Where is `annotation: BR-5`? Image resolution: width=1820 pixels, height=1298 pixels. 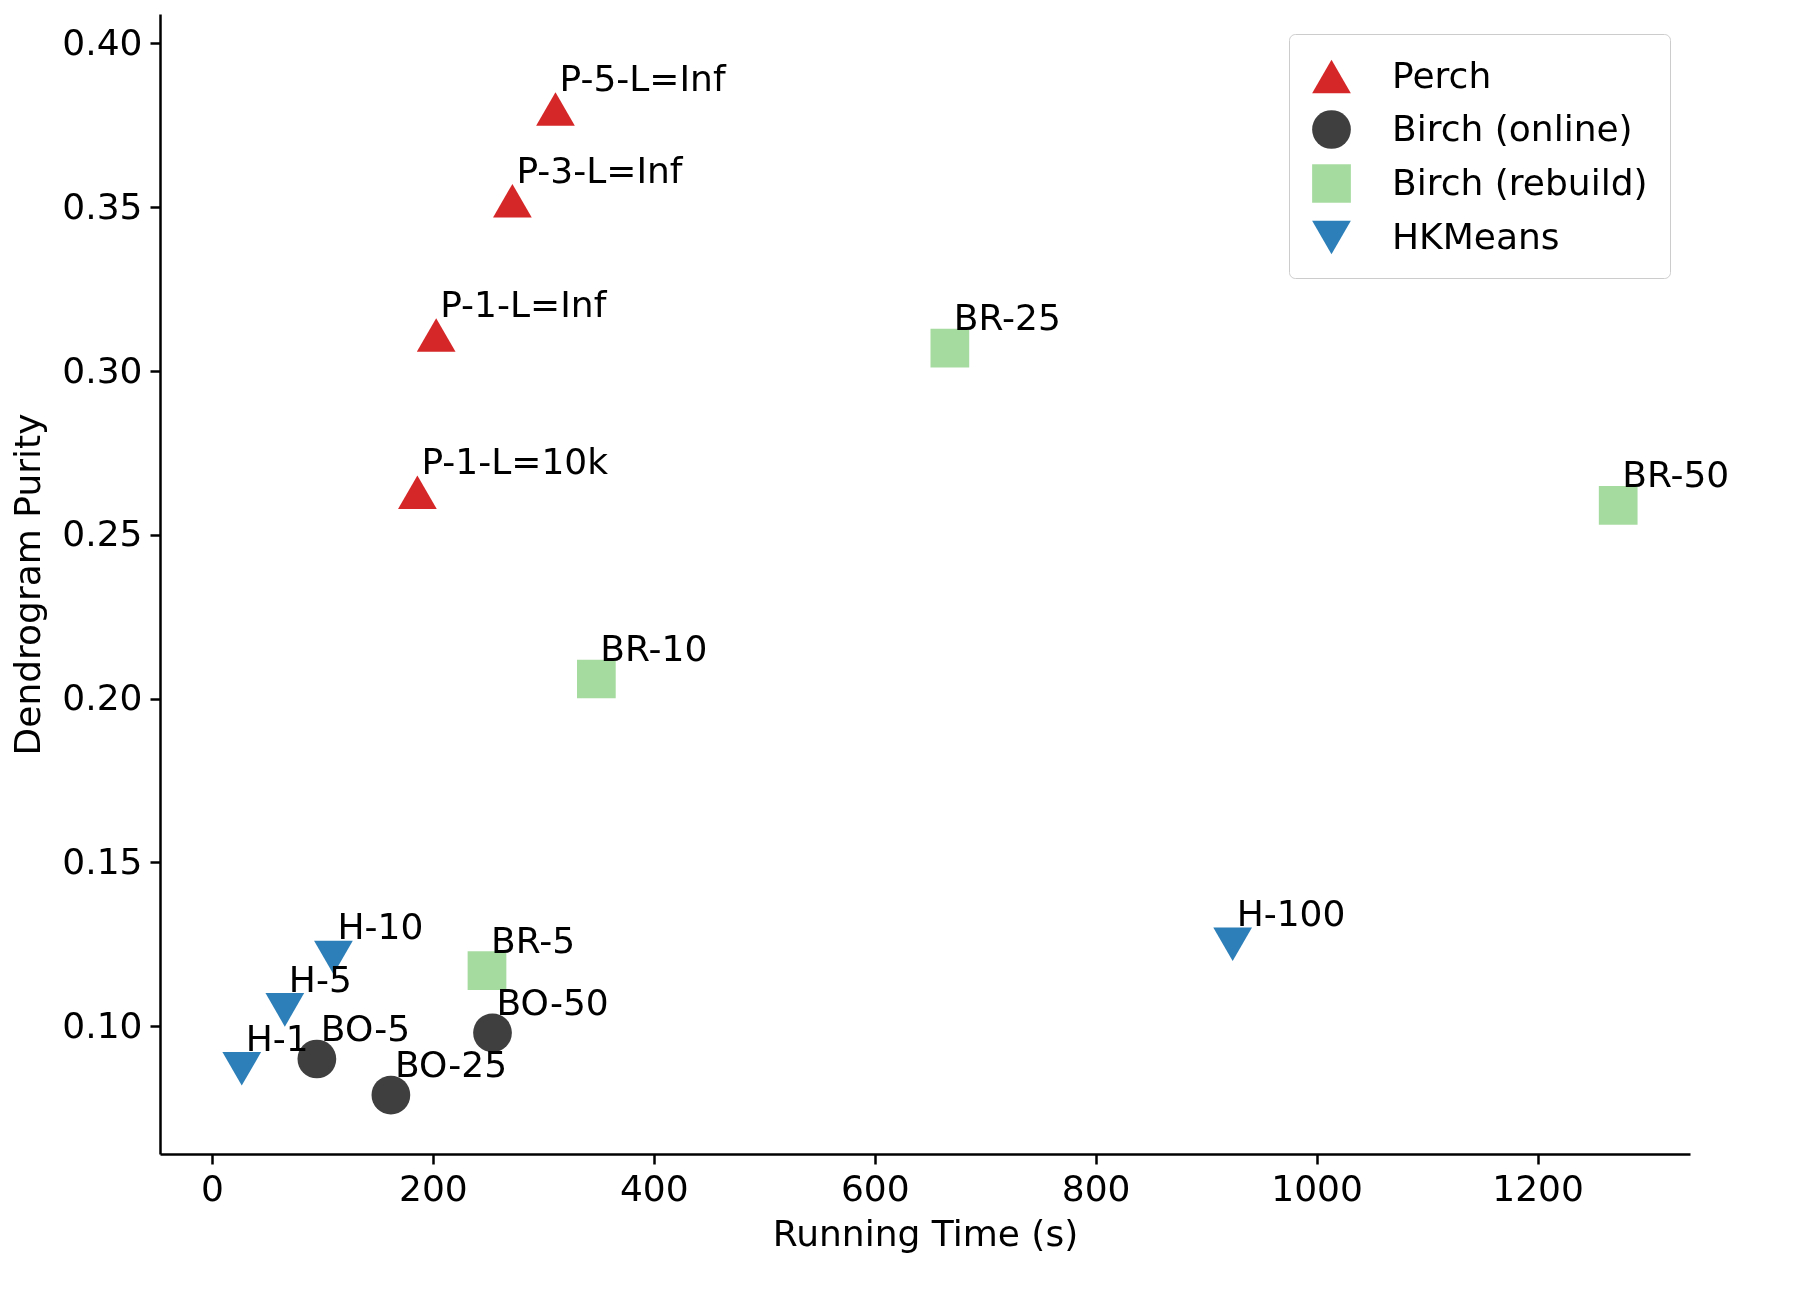
annotation: BR-5 is located at coordinates (533, 940).